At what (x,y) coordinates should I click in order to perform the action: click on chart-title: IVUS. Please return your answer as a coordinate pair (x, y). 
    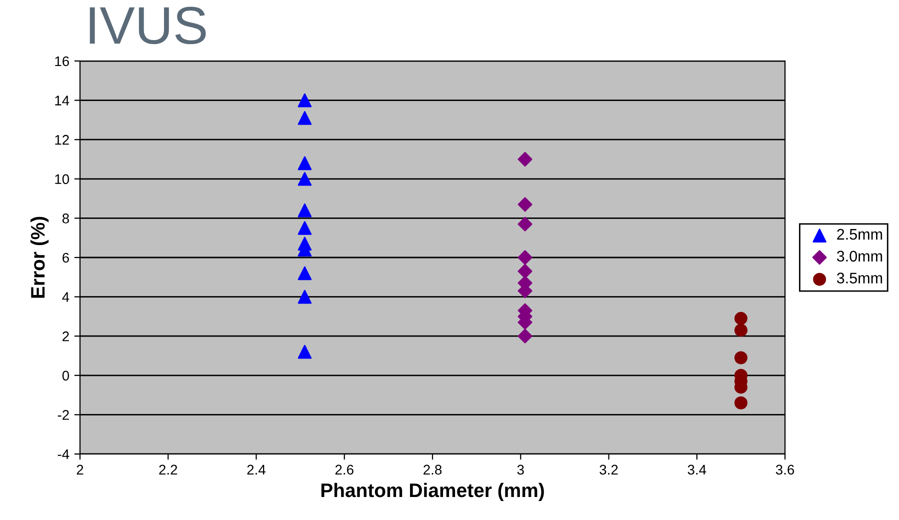
    Looking at the image, I should click on (148, 25).